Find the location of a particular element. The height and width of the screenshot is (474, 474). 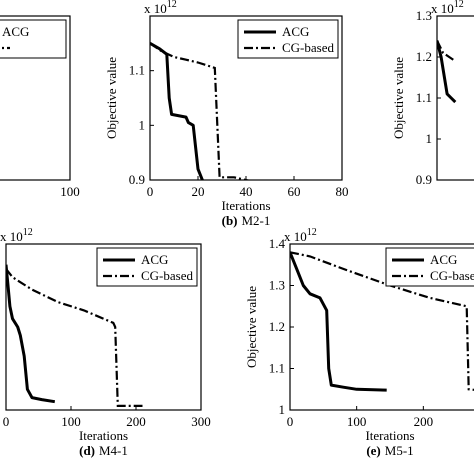

x-tick-label: 60 is located at coordinates (294, 191).